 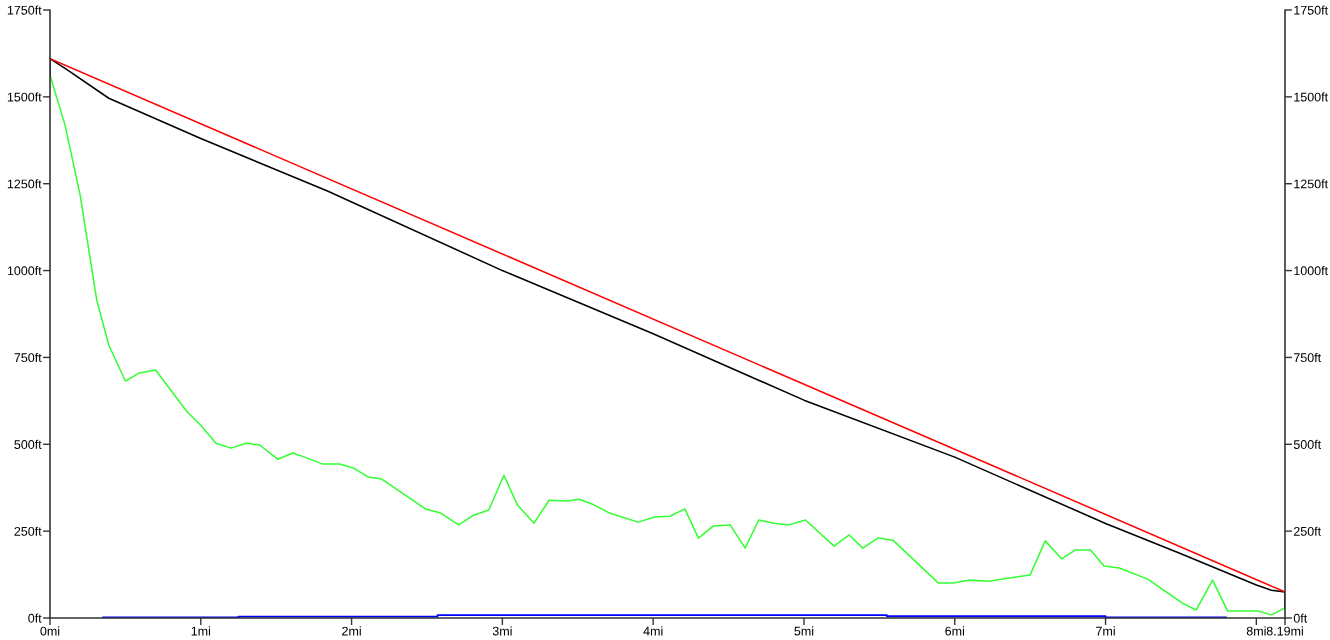 What do you see at coordinates (1284, 631) in the screenshot?
I see `x-tick-label: 8.19mi` at bounding box center [1284, 631].